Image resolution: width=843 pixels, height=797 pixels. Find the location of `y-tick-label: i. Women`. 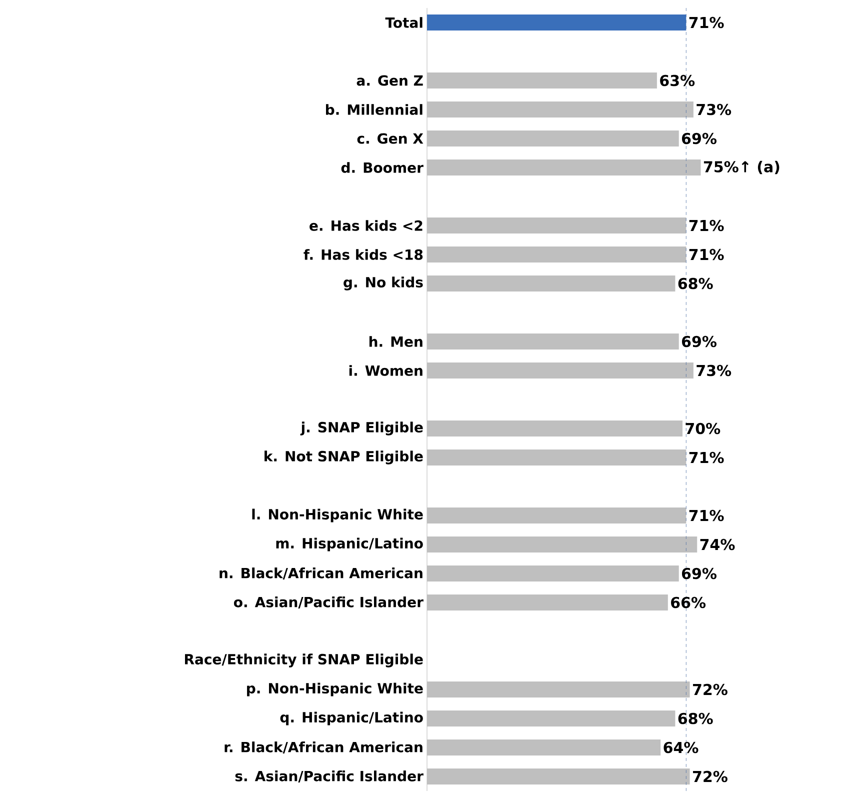

y-tick-label: i. Women is located at coordinates (385, 370).